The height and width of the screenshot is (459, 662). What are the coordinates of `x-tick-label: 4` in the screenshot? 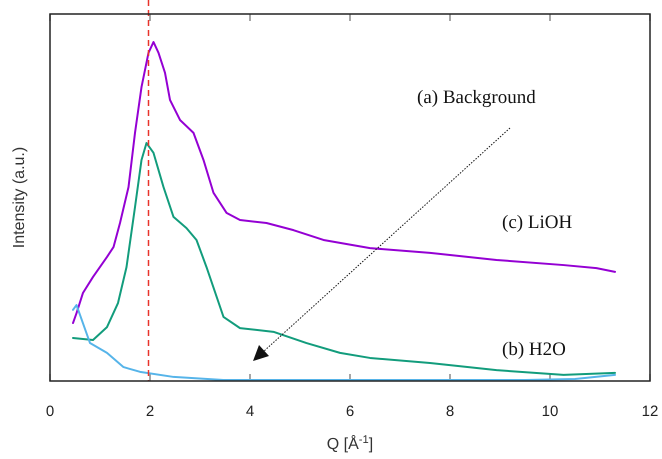 It's located at (250, 411).